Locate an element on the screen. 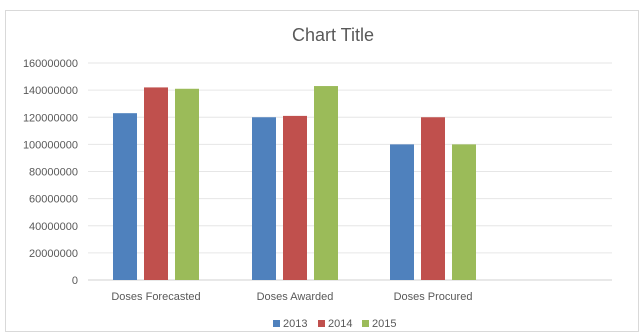 The height and width of the screenshot is (336, 644). bar-2015-doses-forecasted is located at coordinates (187, 184).